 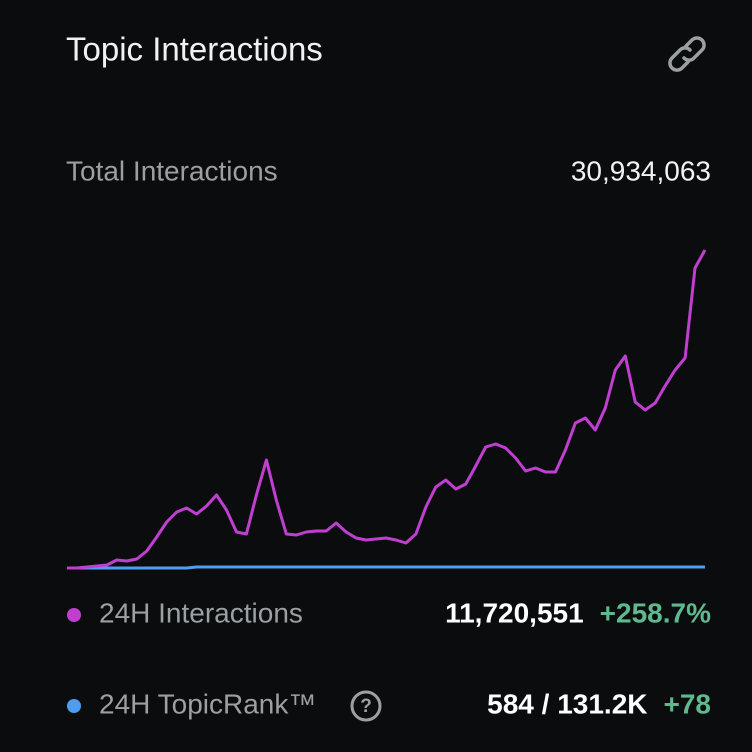 I want to click on help-icon: ?, so click(x=366, y=706).